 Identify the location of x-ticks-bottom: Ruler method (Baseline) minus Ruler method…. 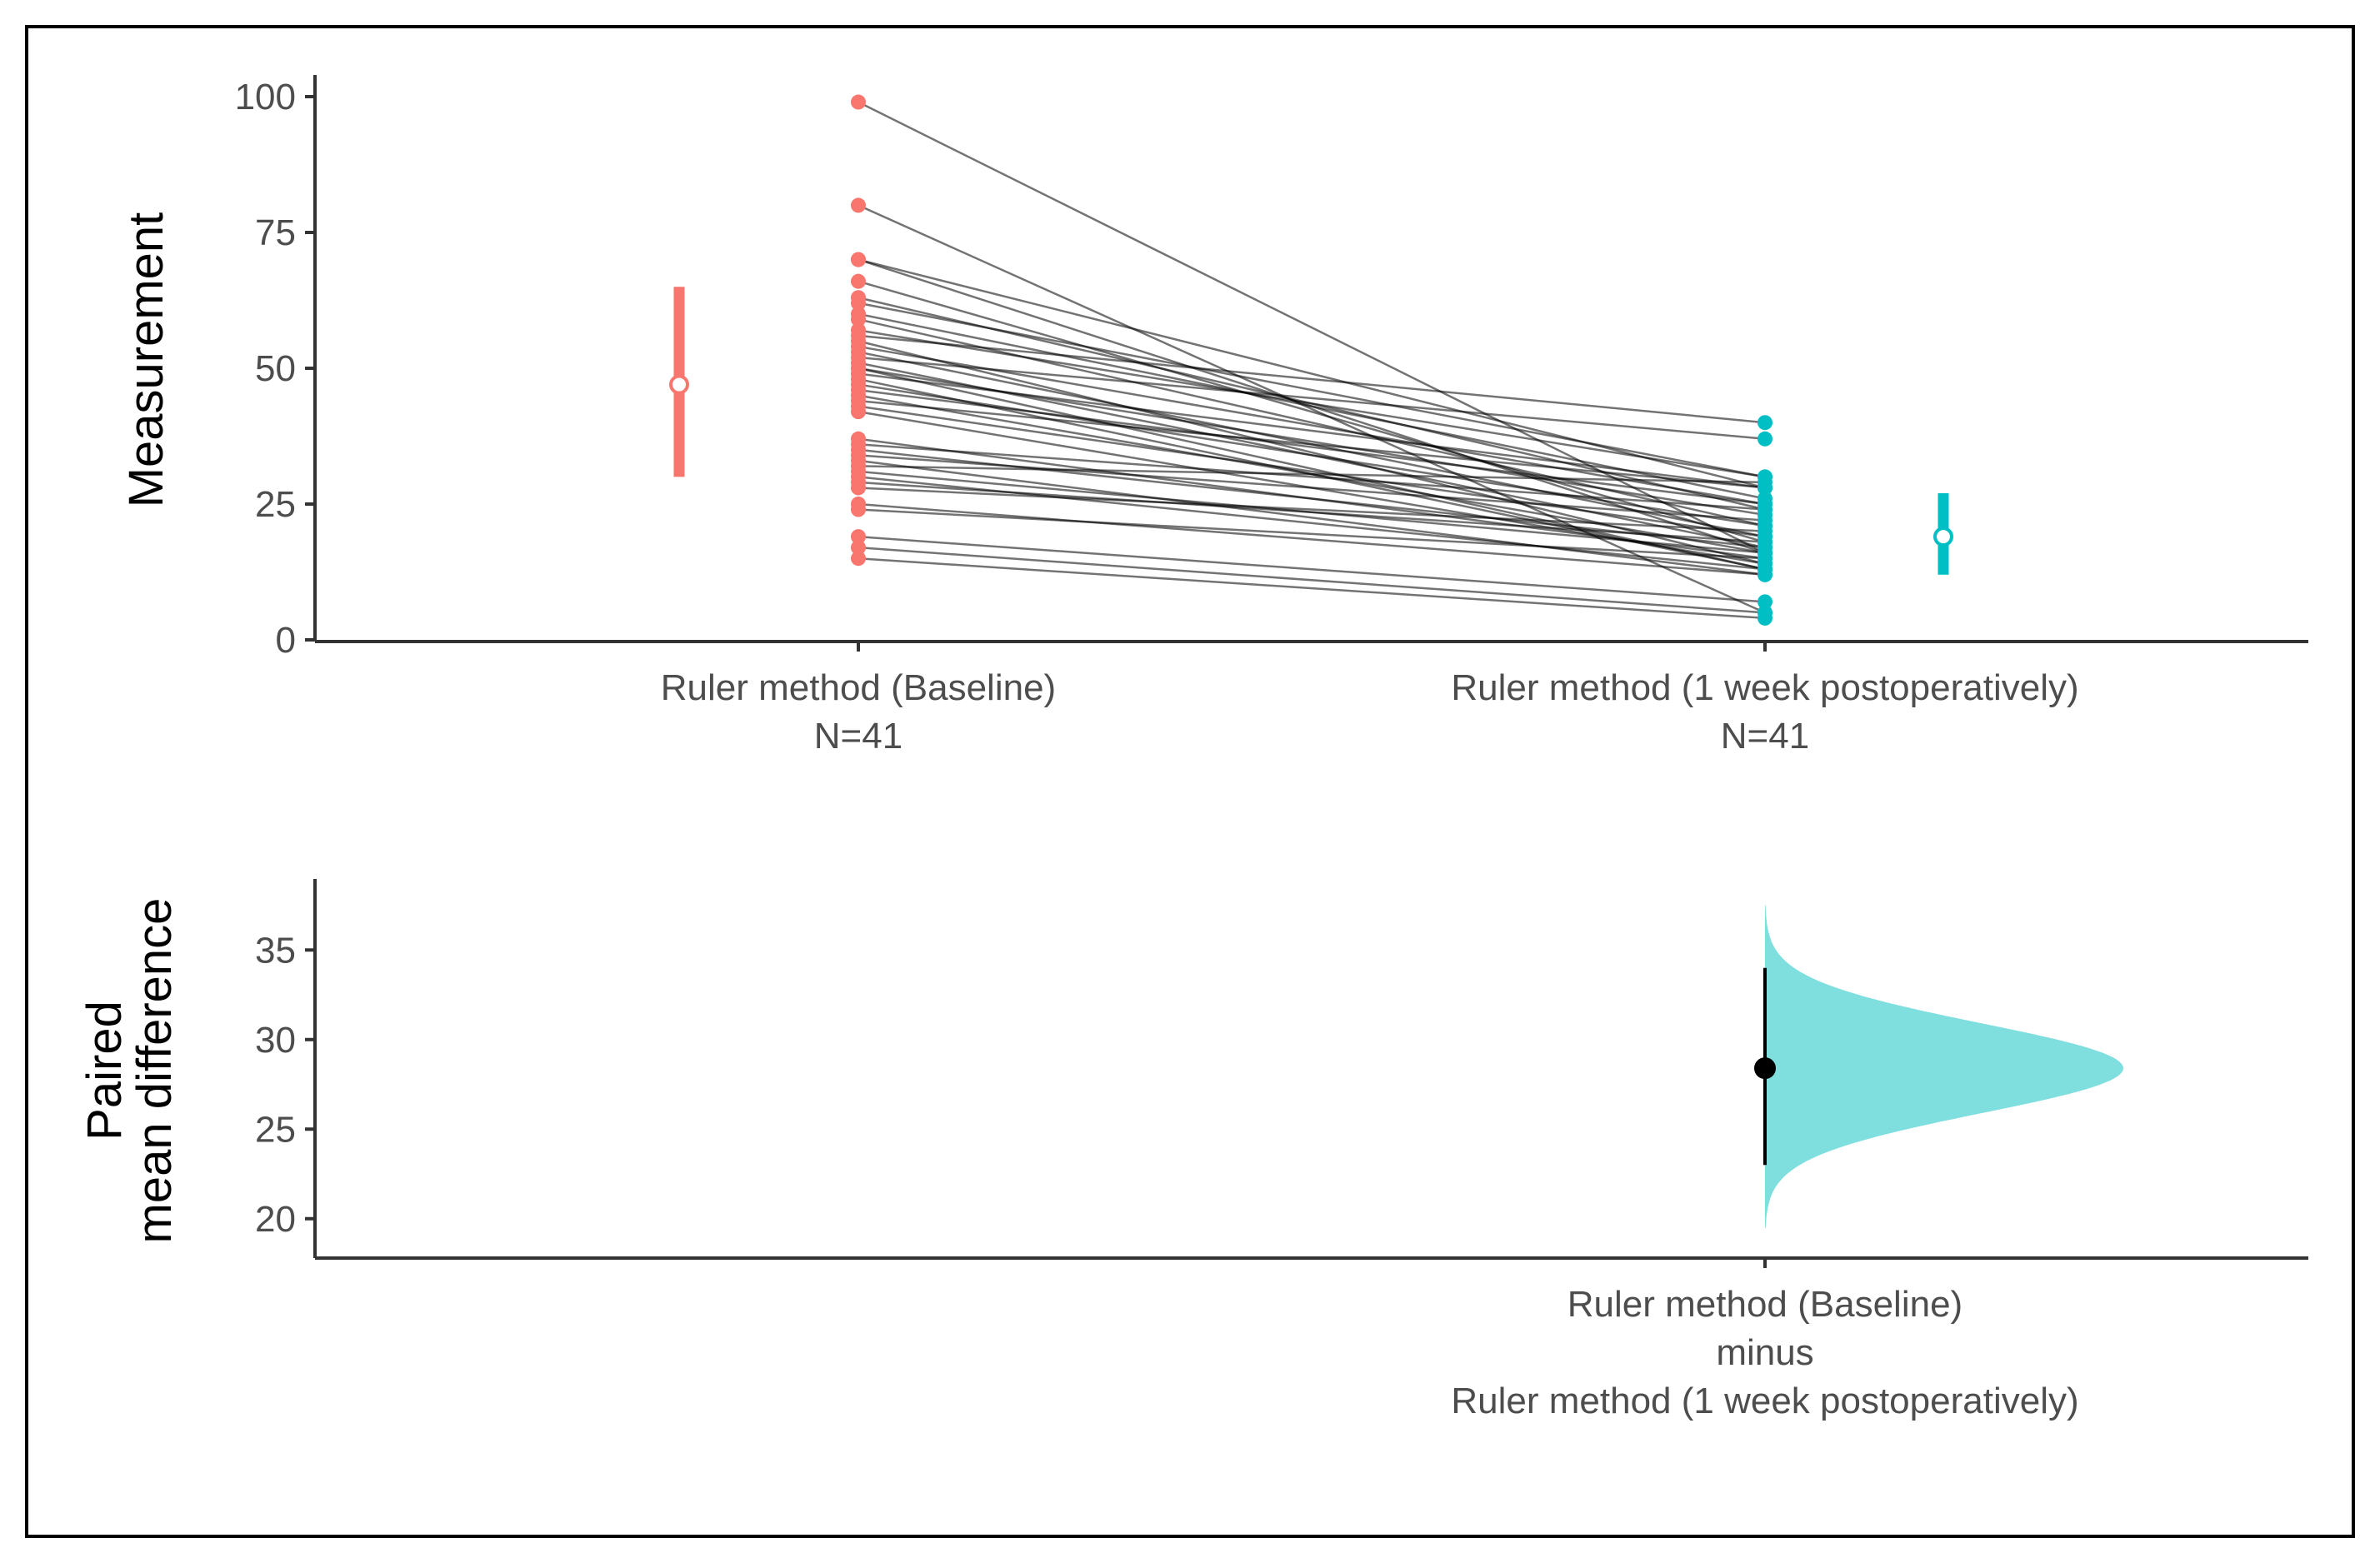
(1765, 1339).